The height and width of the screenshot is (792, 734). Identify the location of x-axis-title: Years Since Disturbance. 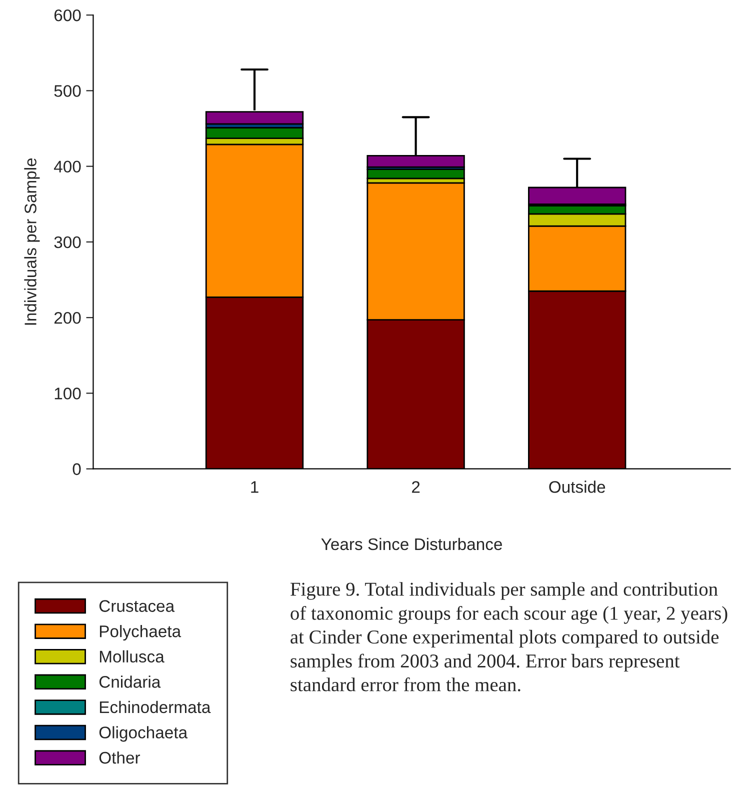
(411, 544).